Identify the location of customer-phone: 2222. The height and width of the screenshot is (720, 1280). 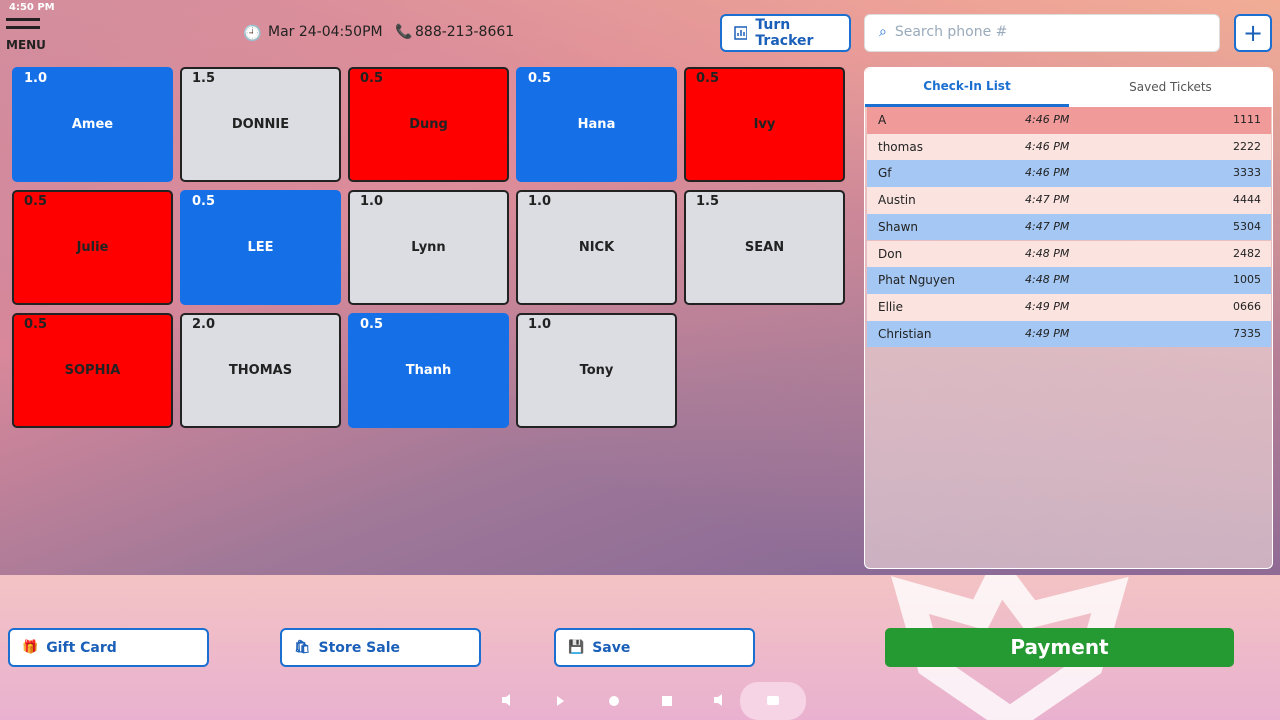
(1247, 146).